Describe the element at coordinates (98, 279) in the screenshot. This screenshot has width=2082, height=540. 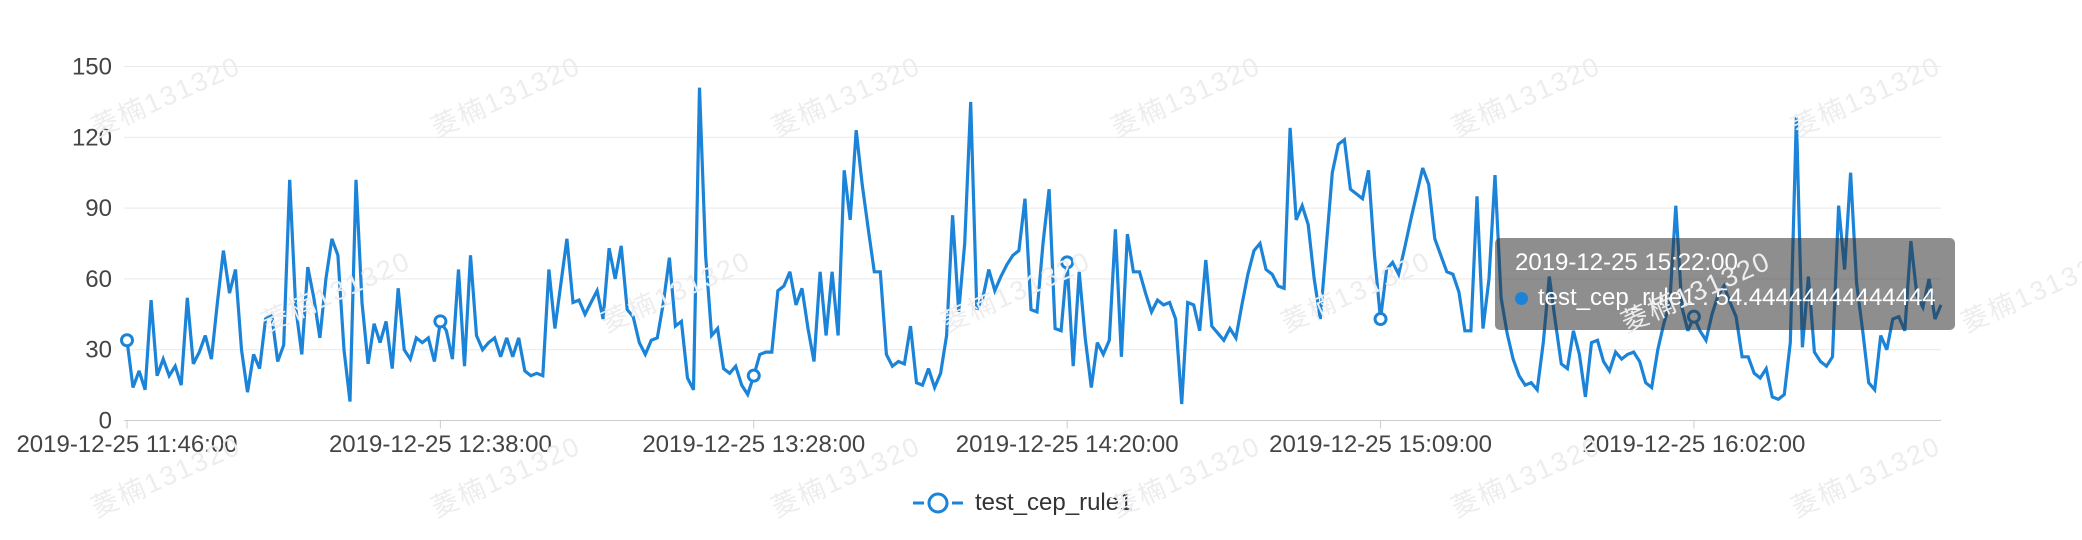
I see `y-axis-label: 60` at that location.